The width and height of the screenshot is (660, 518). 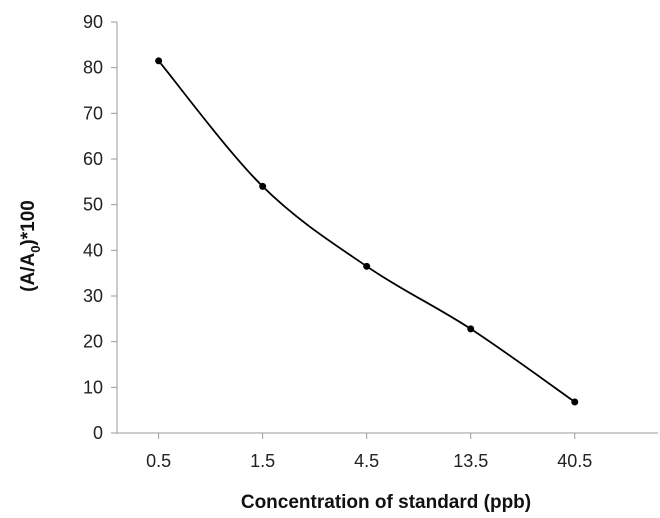 I want to click on y-tick-label: 60, so click(x=93, y=159).